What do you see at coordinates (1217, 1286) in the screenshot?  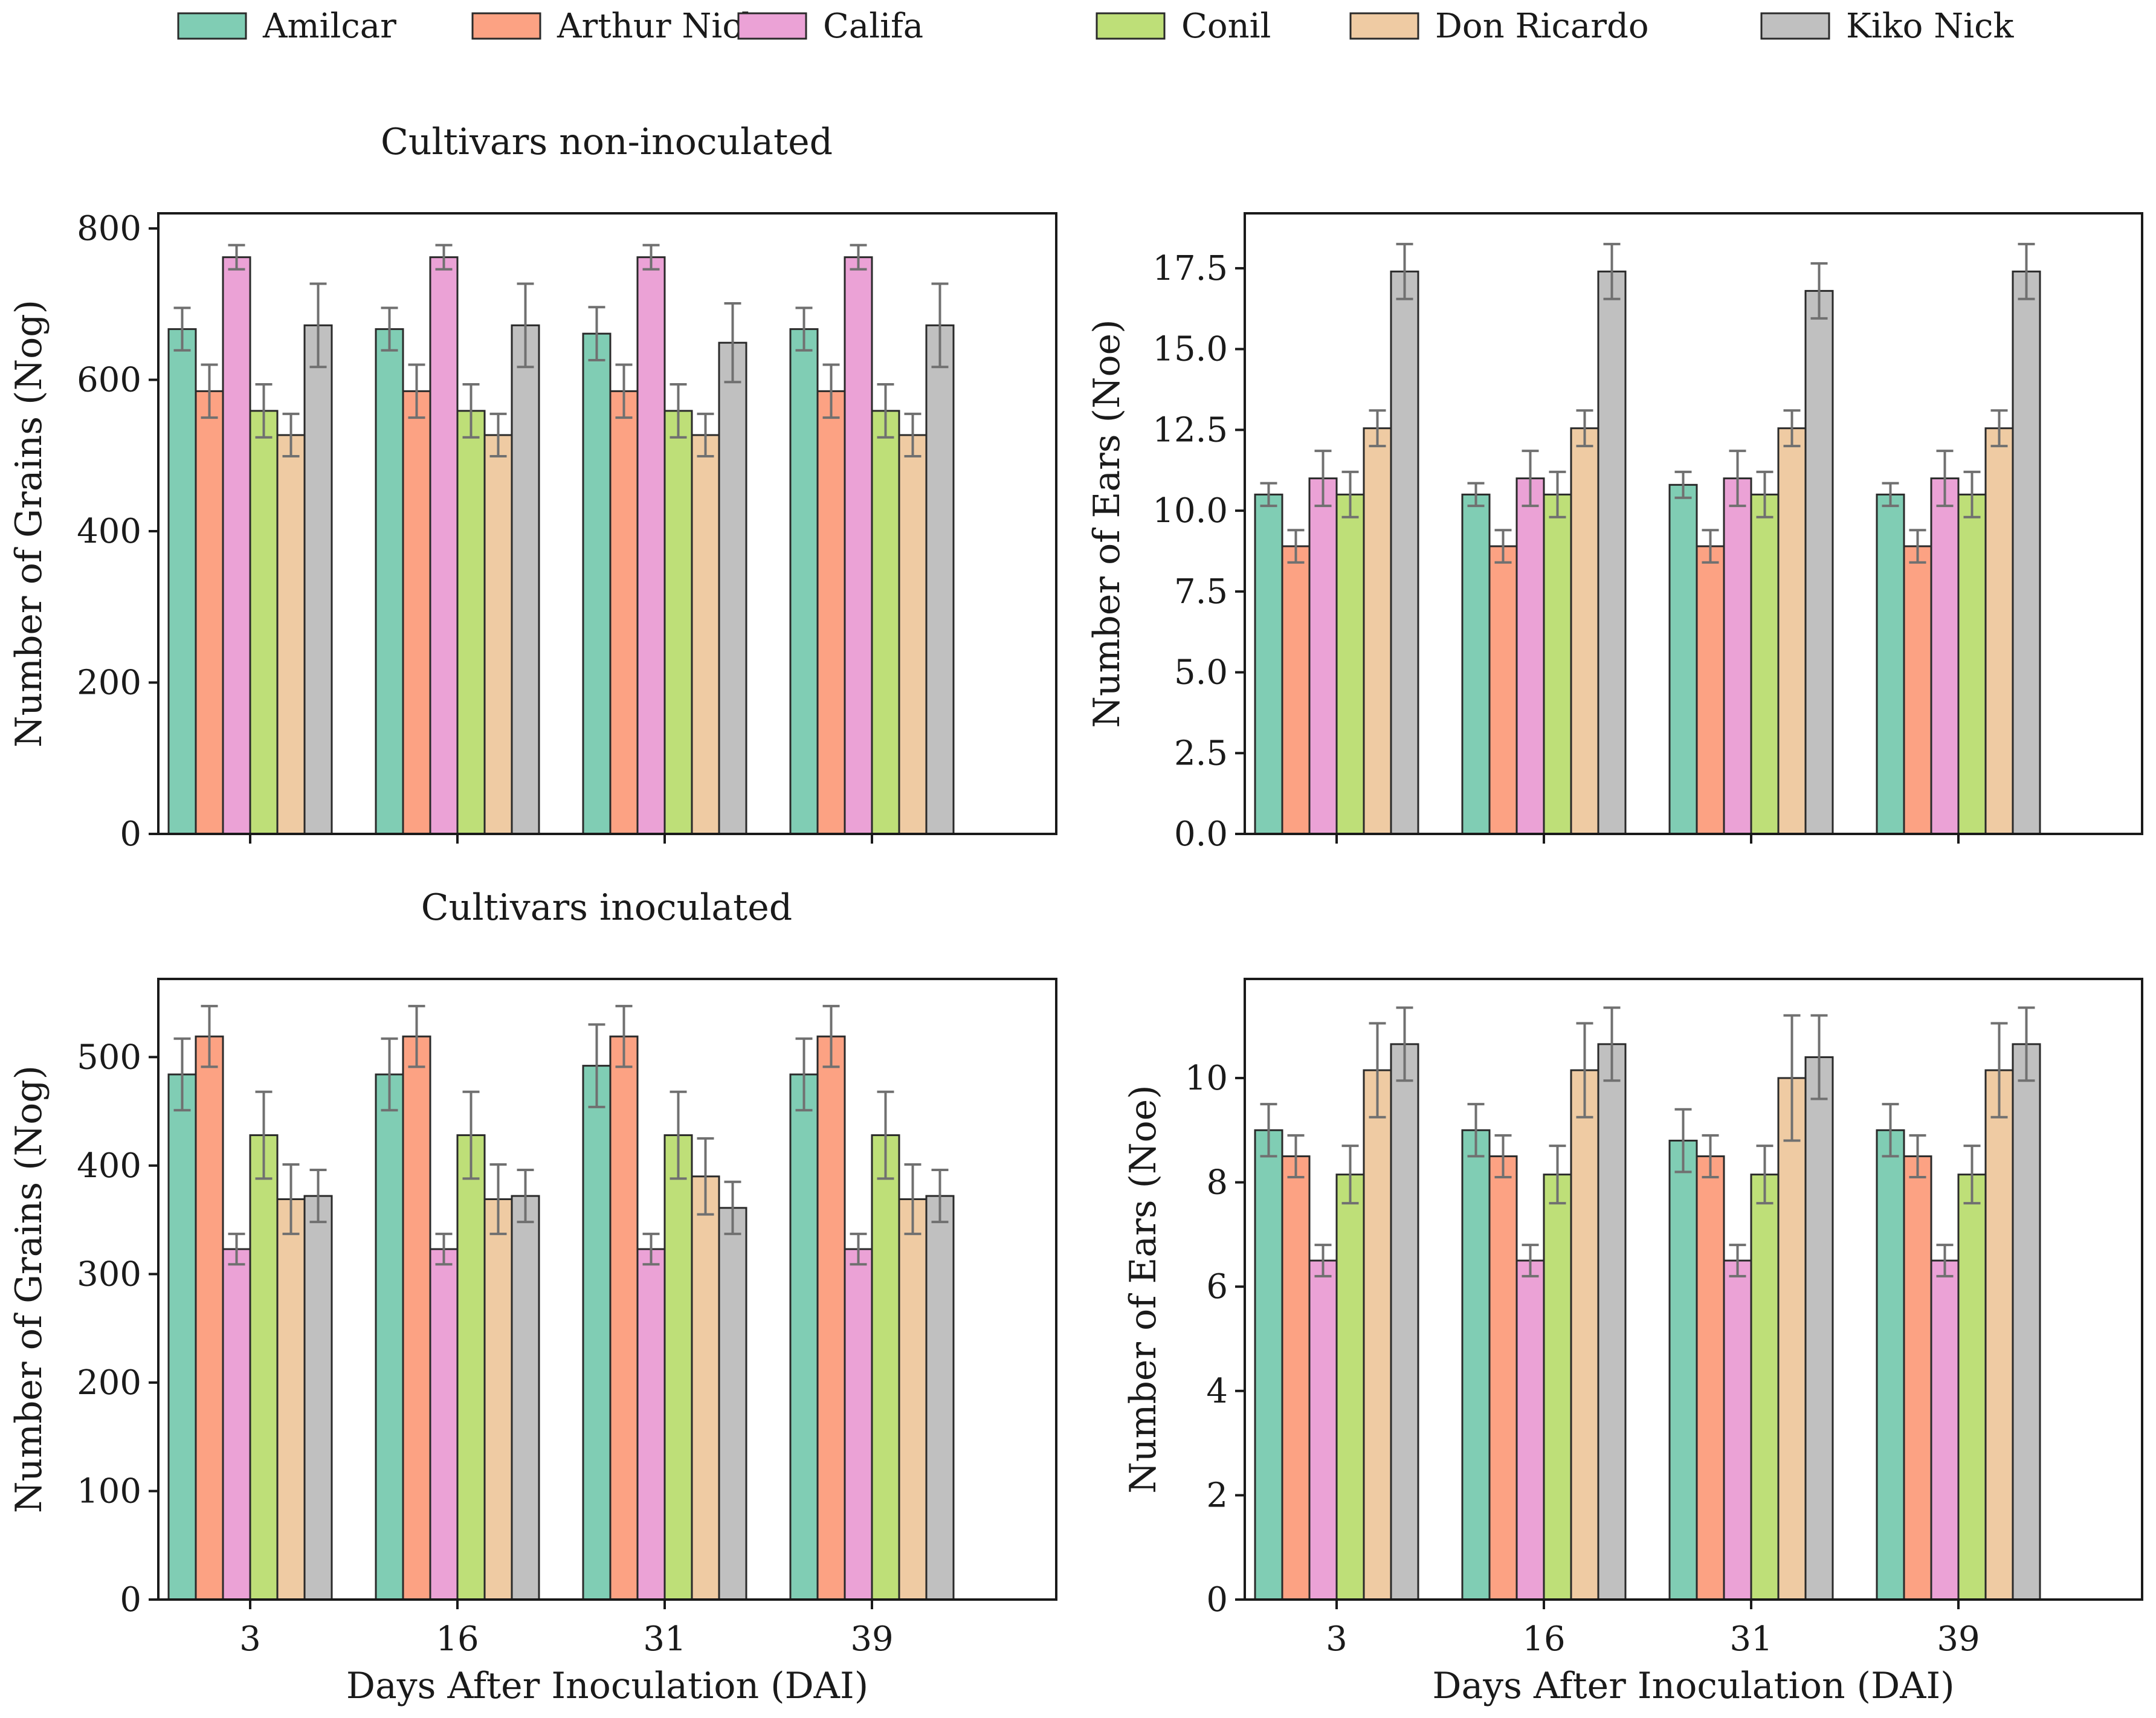 I see `y-tick-label: 6` at bounding box center [1217, 1286].